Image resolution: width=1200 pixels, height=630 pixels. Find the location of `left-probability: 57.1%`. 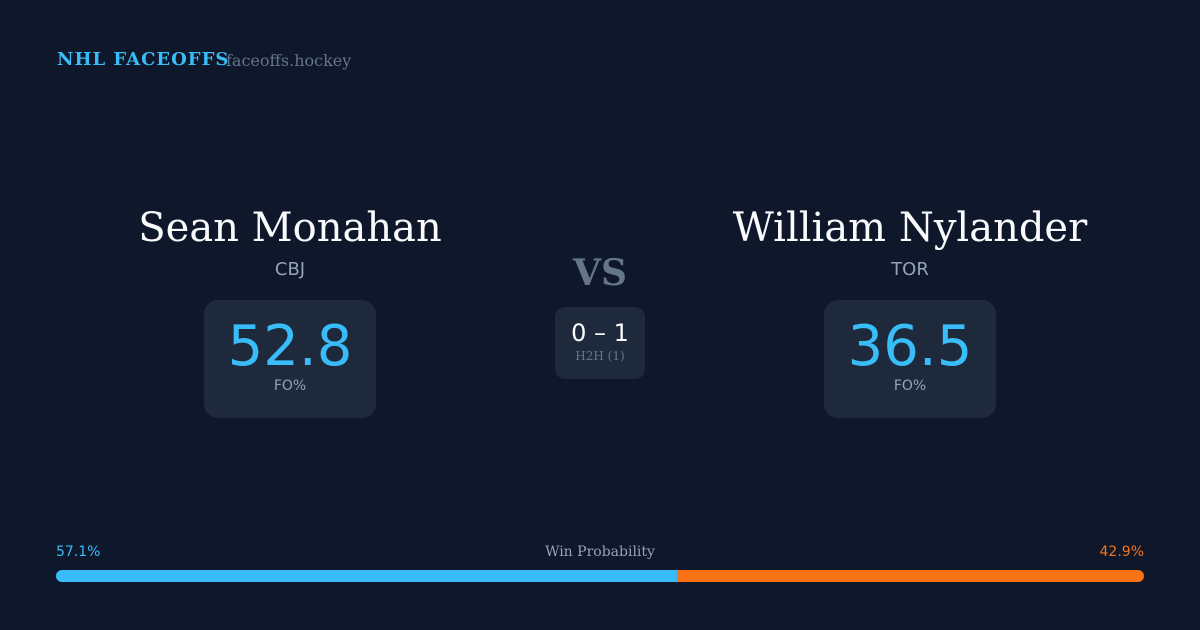

left-probability: 57.1% is located at coordinates (78, 552).